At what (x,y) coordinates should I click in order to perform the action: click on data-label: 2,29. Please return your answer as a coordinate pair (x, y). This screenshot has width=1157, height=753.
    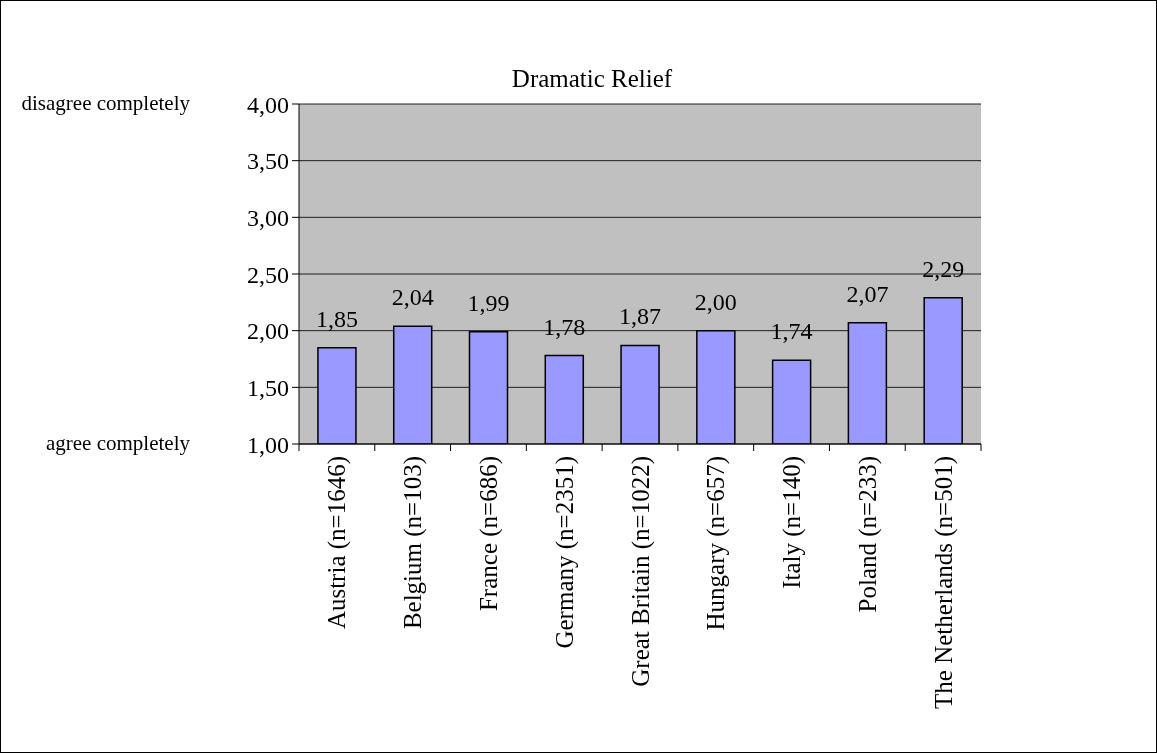
    Looking at the image, I should click on (943, 268).